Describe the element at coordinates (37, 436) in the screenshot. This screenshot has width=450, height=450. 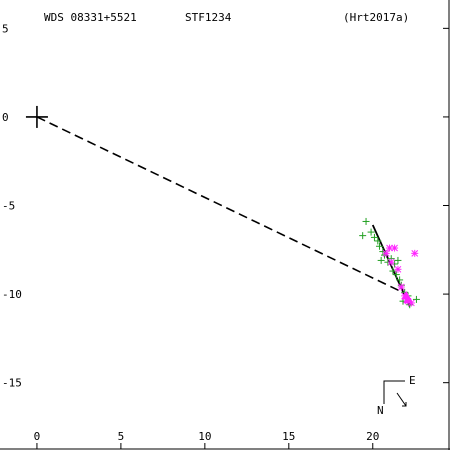
I see `x-tick-label: 0` at that location.